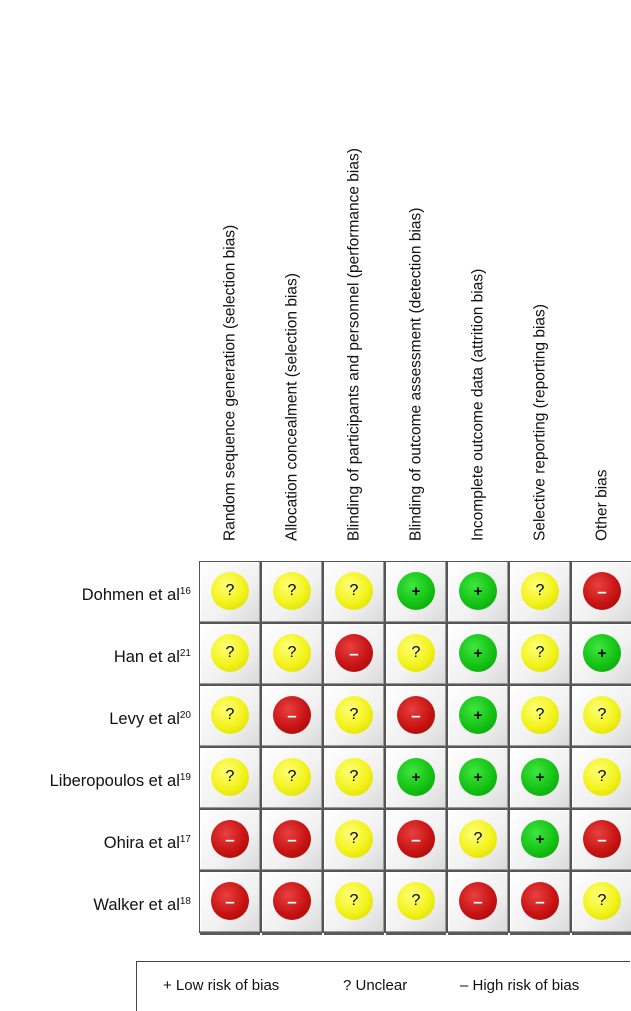 This screenshot has width=631, height=1011. What do you see at coordinates (375, 985) in the screenshot?
I see `legend-unclear: ? Unclear` at bounding box center [375, 985].